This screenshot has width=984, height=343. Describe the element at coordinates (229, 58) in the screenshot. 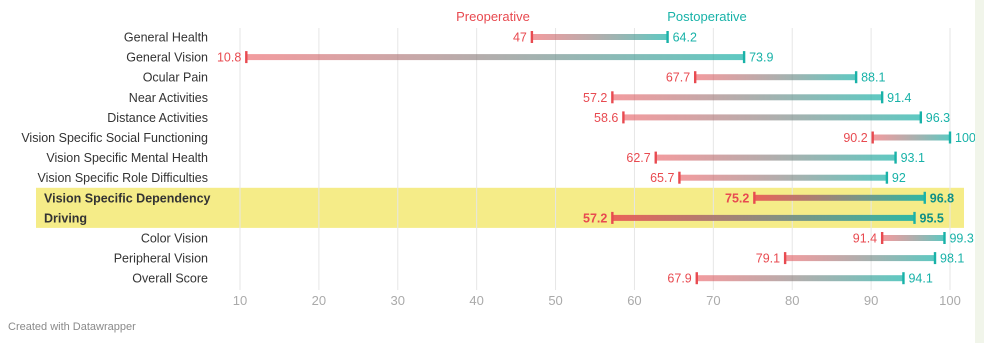

I see `pre-value-label: 10.8` at that location.